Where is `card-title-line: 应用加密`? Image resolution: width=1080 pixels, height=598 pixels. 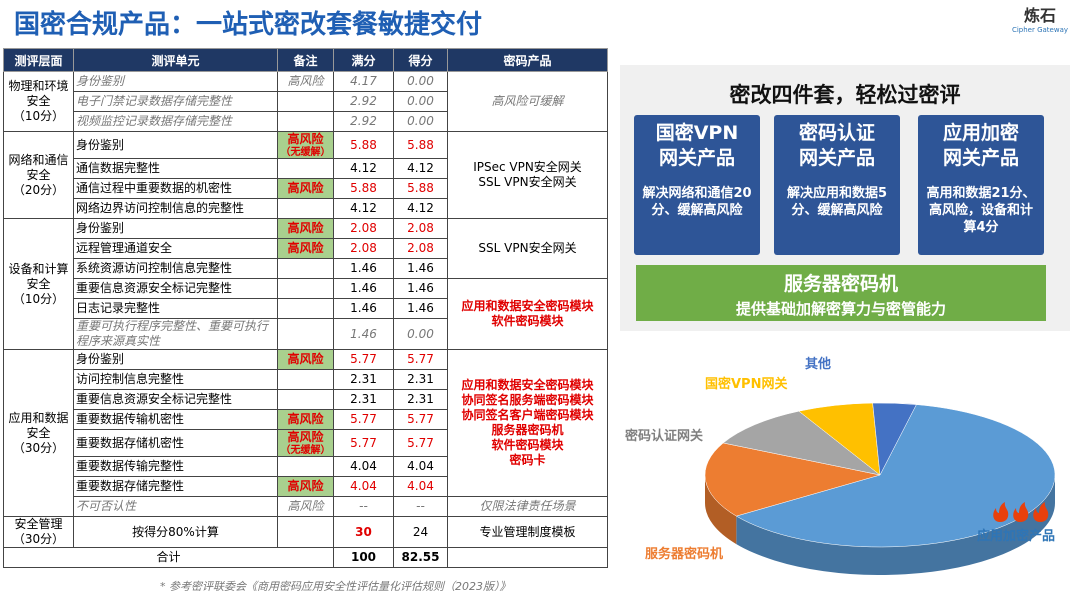
card-title-line: 应用加密 is located at coordinates (980, 133).